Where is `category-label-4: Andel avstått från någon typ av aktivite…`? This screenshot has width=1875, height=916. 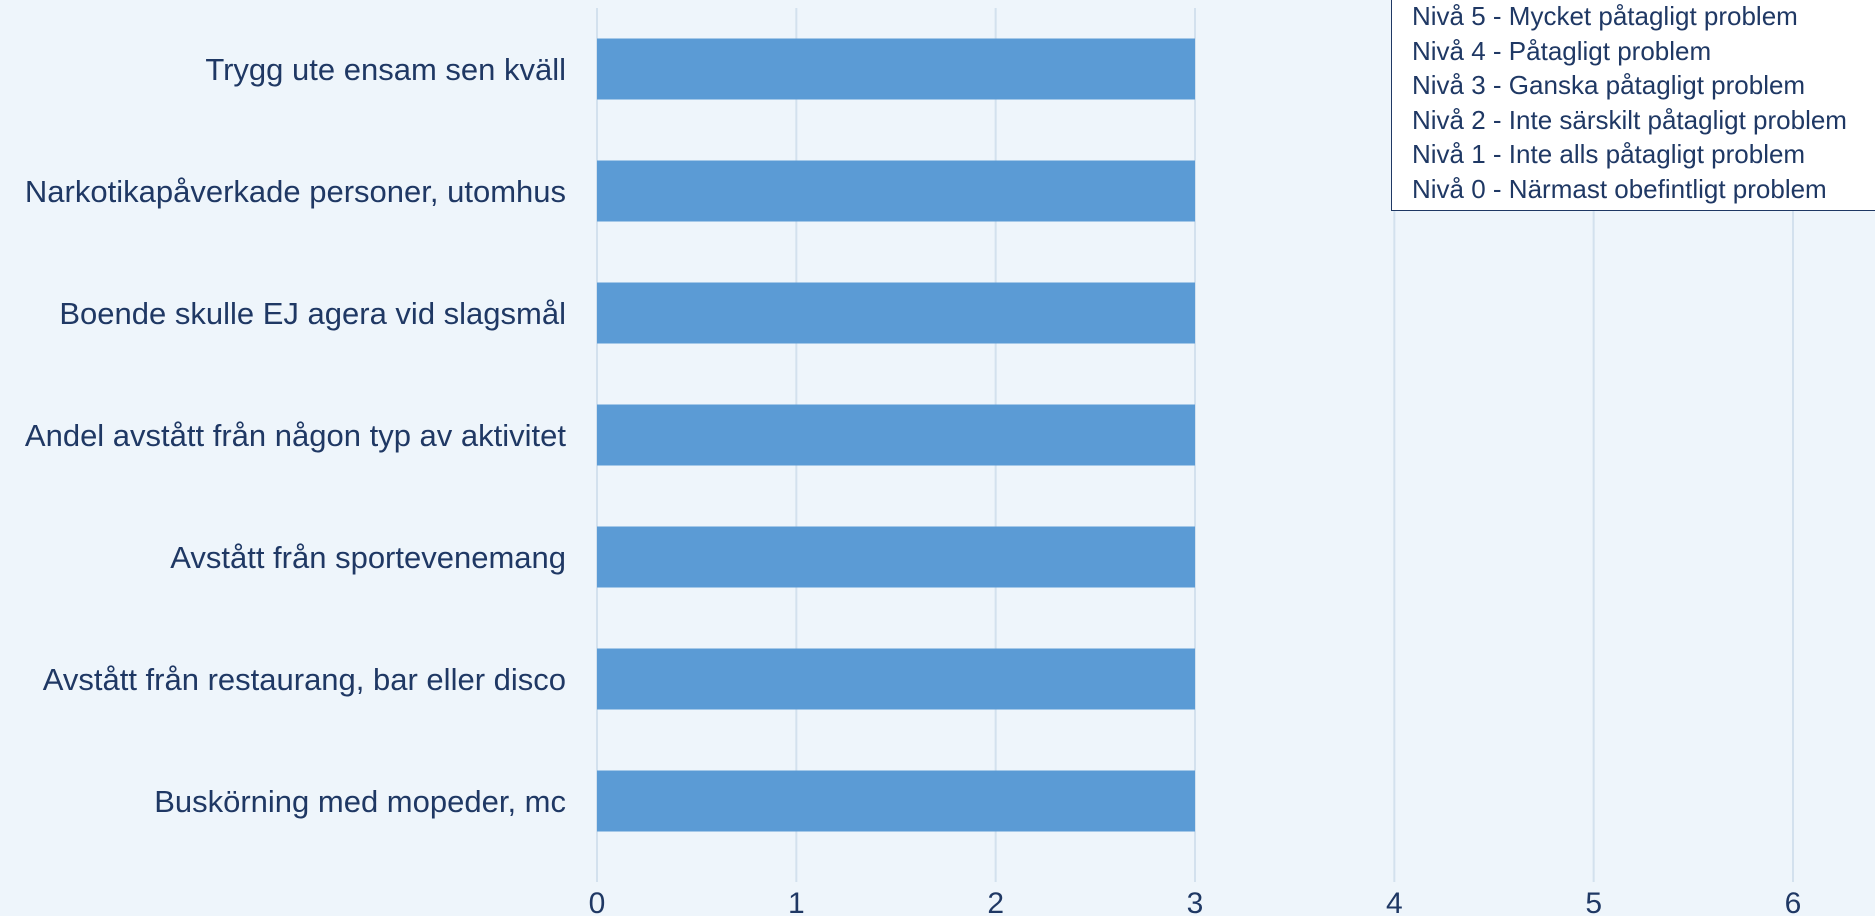
category-label-4: Andel avstått från någon typ av aktivite… is located at coordinates (295, 435).